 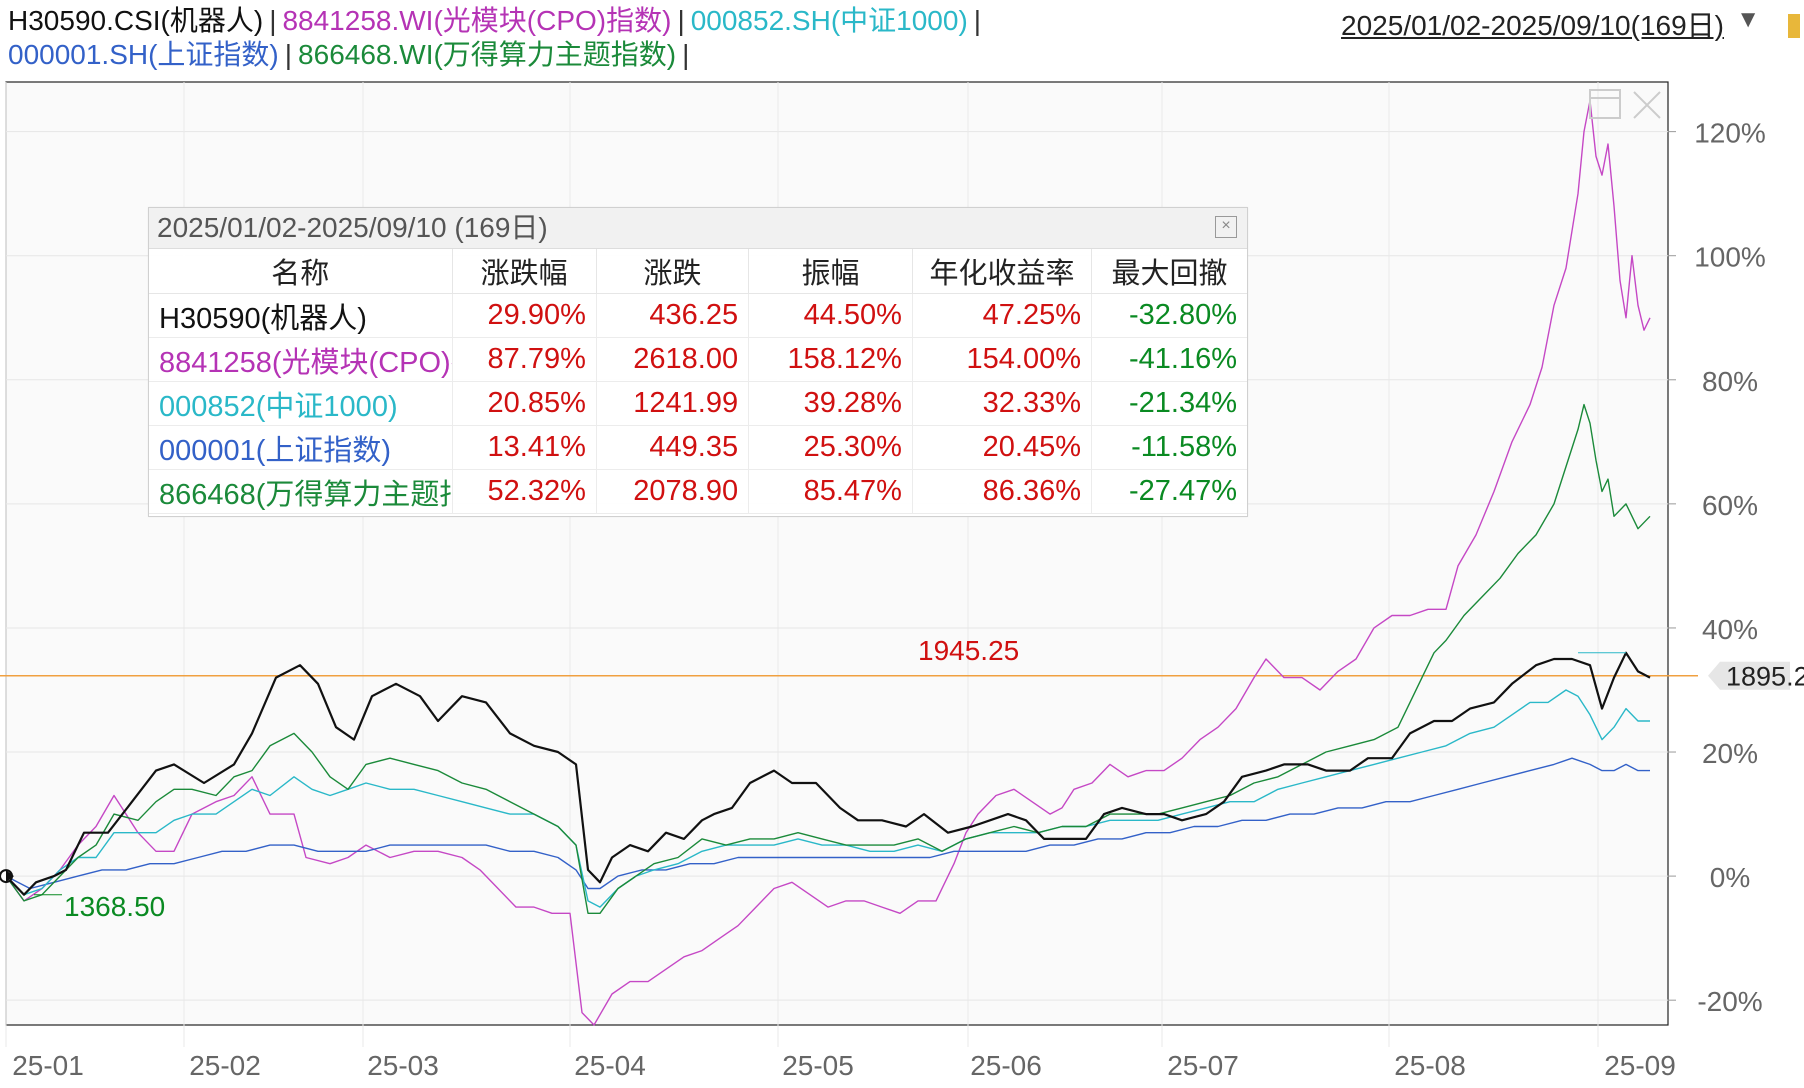 I want to click on row-value: 85.47%, so click(x=830, y=491).